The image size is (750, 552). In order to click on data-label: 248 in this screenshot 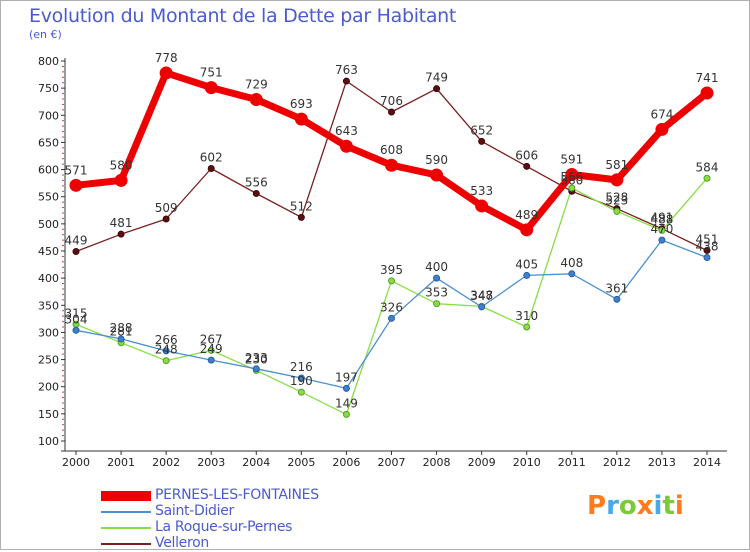, I will do `click(166, 350)`.